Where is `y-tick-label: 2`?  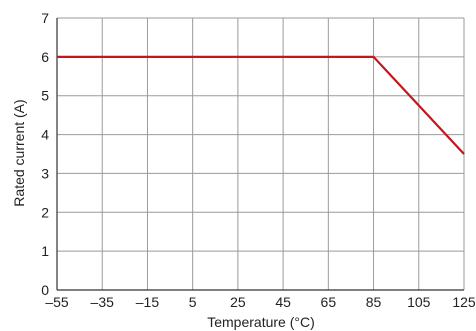 y-tick-label: 2 is located at coordinates (45, 212).